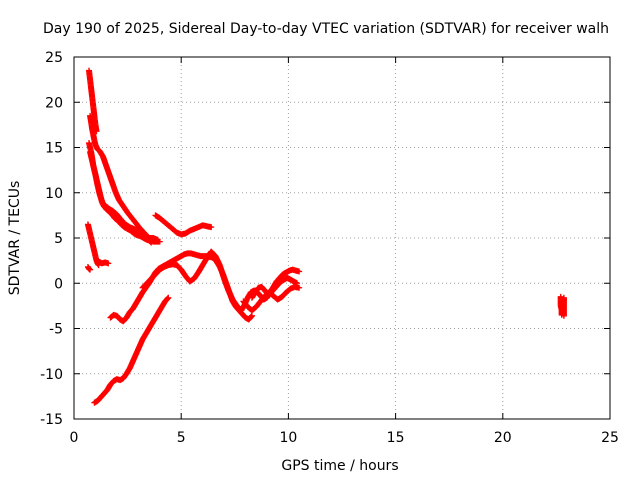  Describe the element at coordinates (610, 438) in the screenshot. I see `x-tick-label: 25` at that location.